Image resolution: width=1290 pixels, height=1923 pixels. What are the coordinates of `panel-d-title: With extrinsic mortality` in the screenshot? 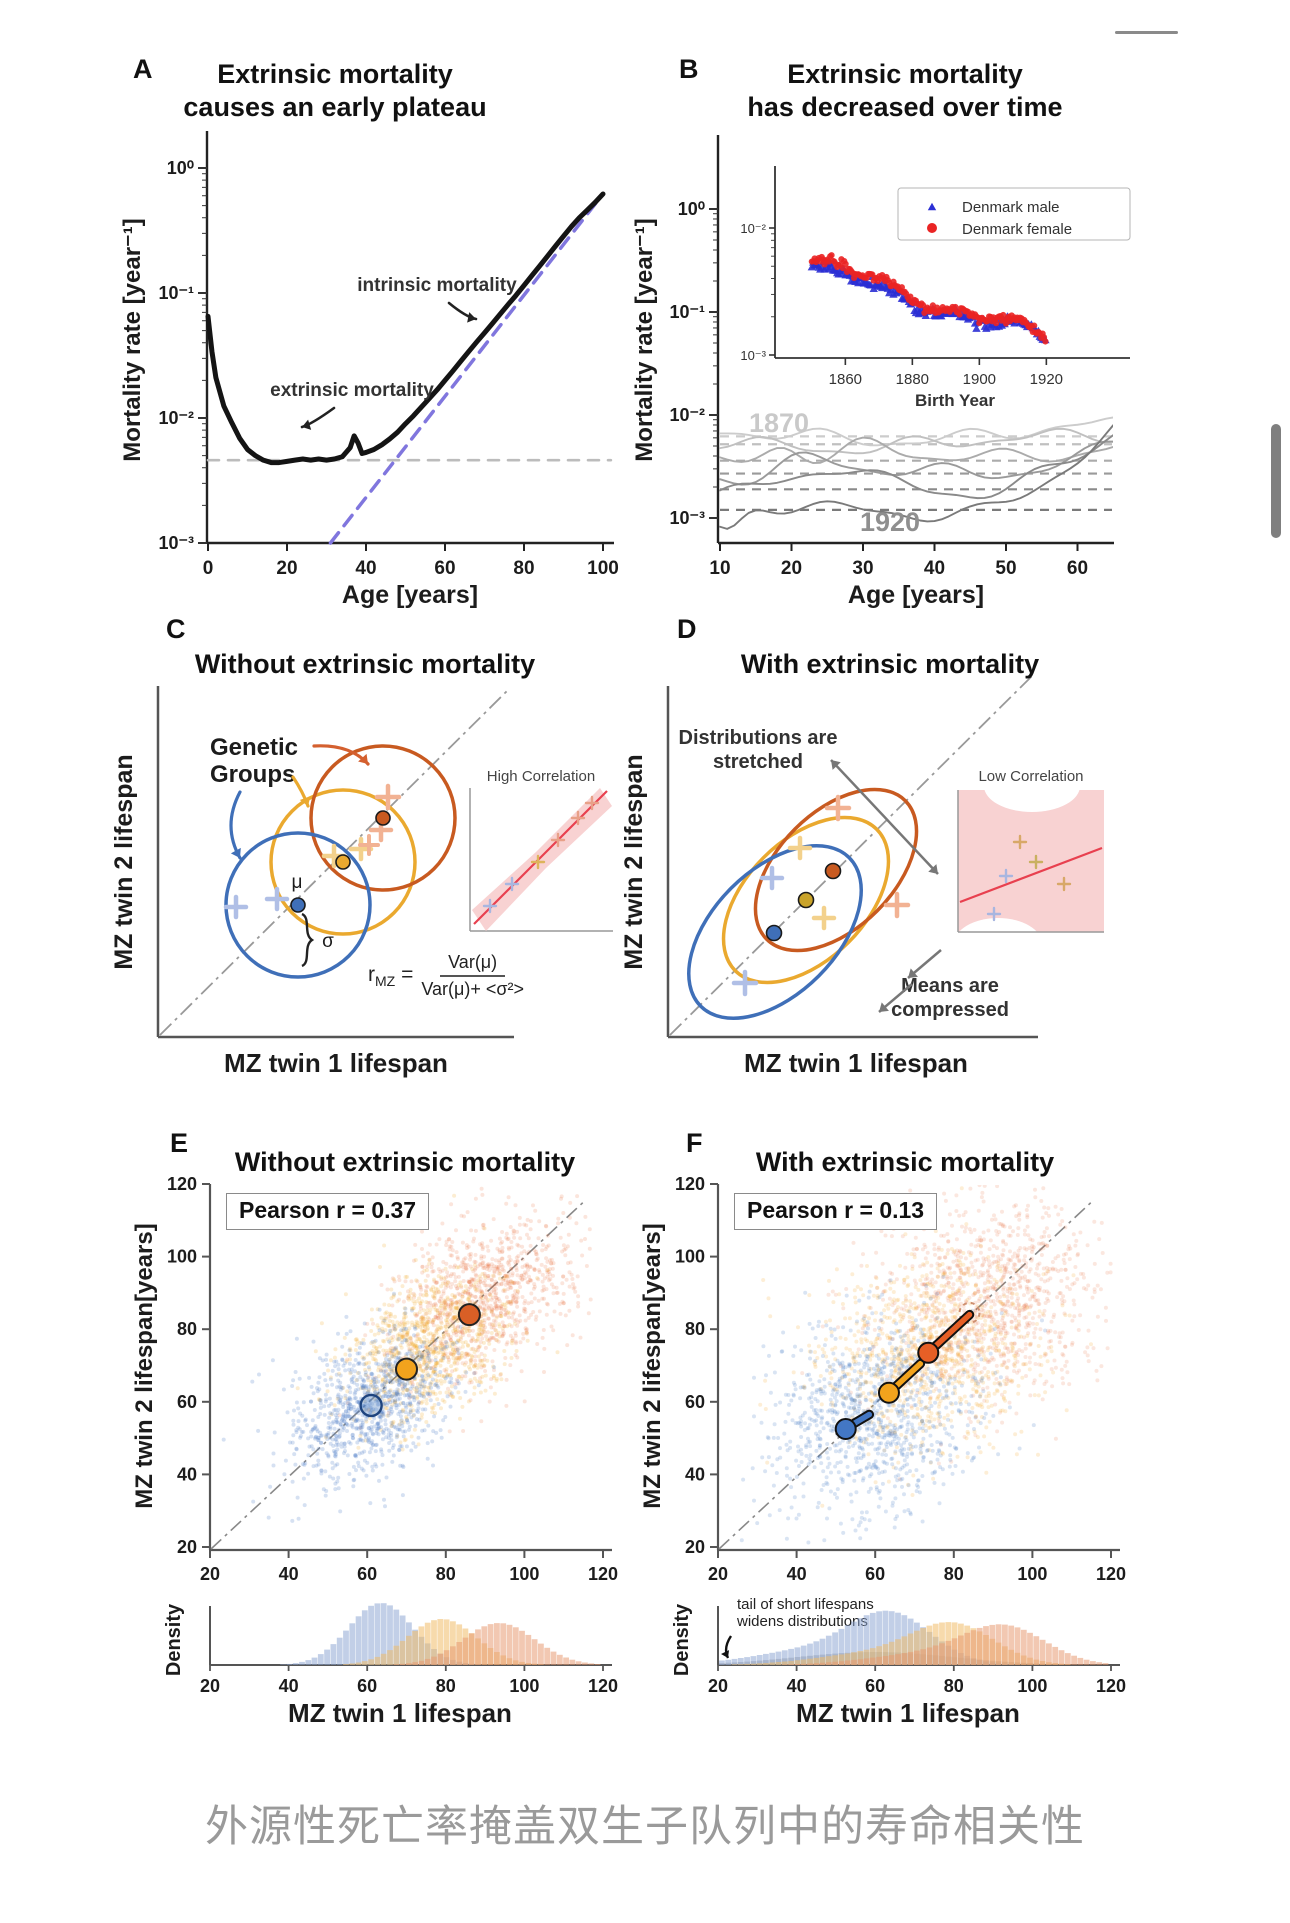 It's located at (890, 664).